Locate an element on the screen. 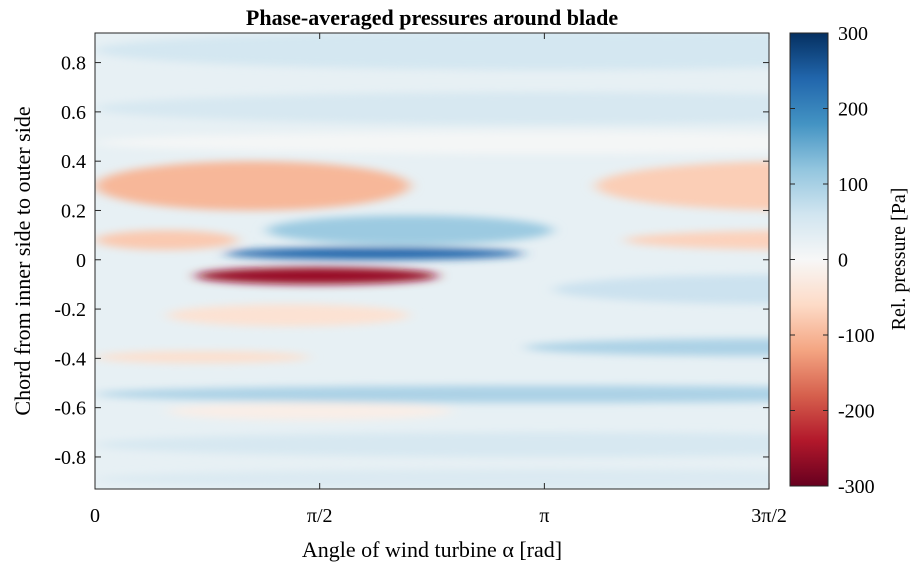  colorbar-tick-labels: 300 200 100 0 -100 -200 -300 is located at coordinates (856, 260).